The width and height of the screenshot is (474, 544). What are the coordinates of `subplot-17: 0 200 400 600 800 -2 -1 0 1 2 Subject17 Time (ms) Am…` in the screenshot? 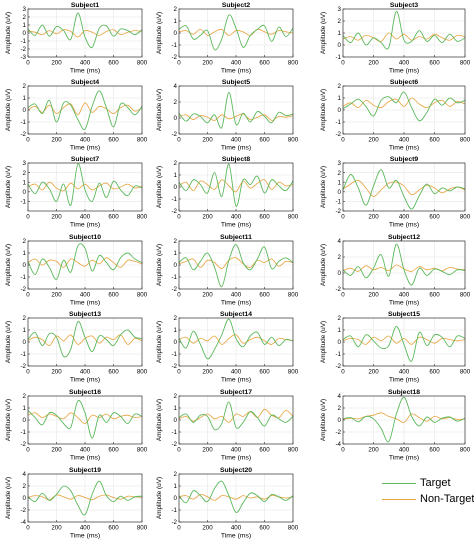 It's located at (227, 425).